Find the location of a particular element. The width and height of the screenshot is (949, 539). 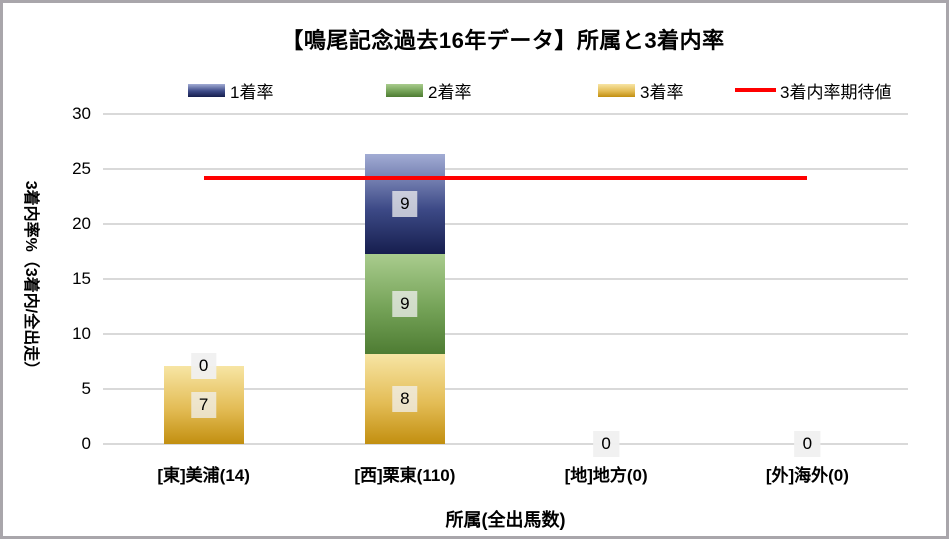

chart-title: 【鳴尾記念過去16年データ】所属と3着内率 is located at coordinates (503, 40).